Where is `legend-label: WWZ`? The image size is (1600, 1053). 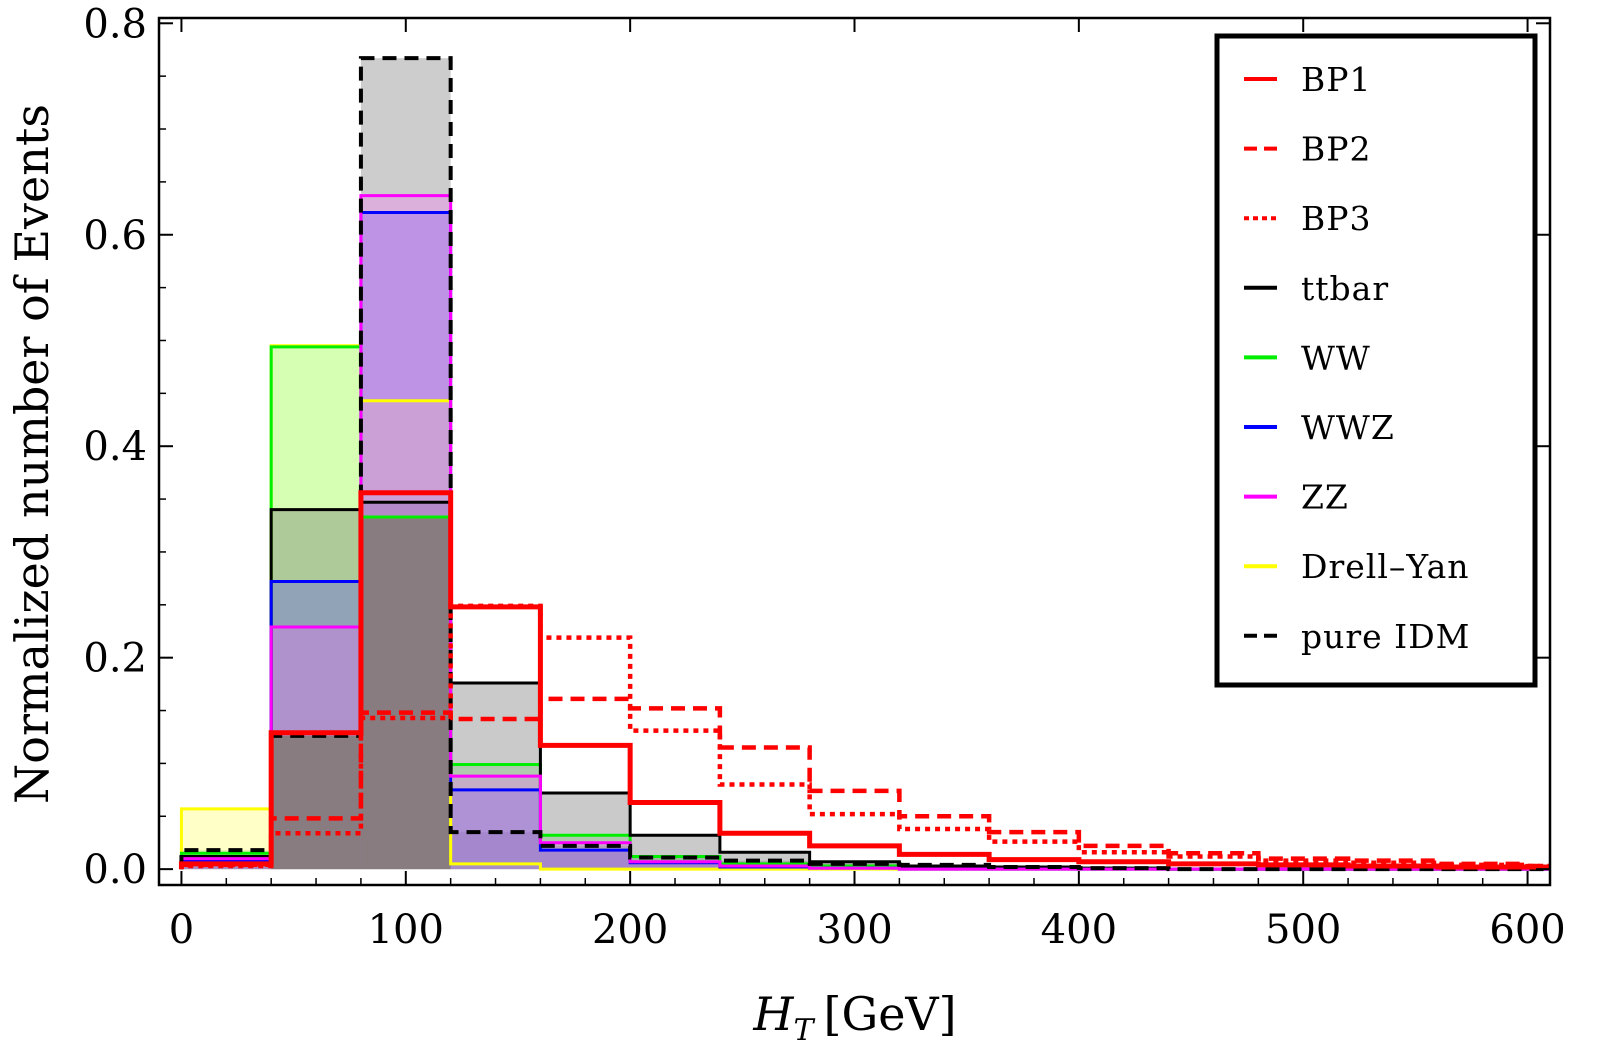 legend-label: WWZ is located at coordinates (1348, 427).